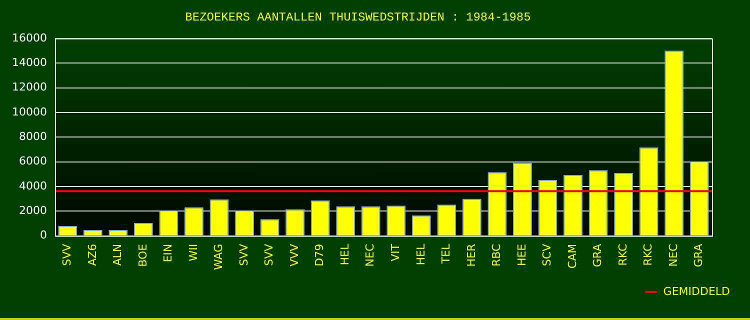  I want to click on x-tick-label: CAM, so click(572, 256).